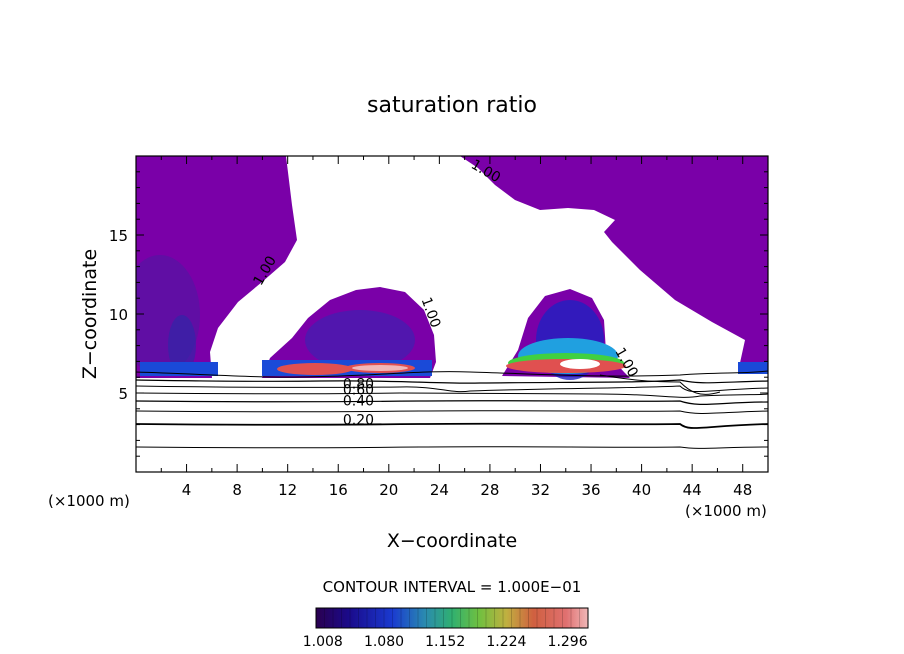  What do you see at coordinates (614, 264) in the screenshot?
I see `saturated-region-right` at bounding box center [614, 264].